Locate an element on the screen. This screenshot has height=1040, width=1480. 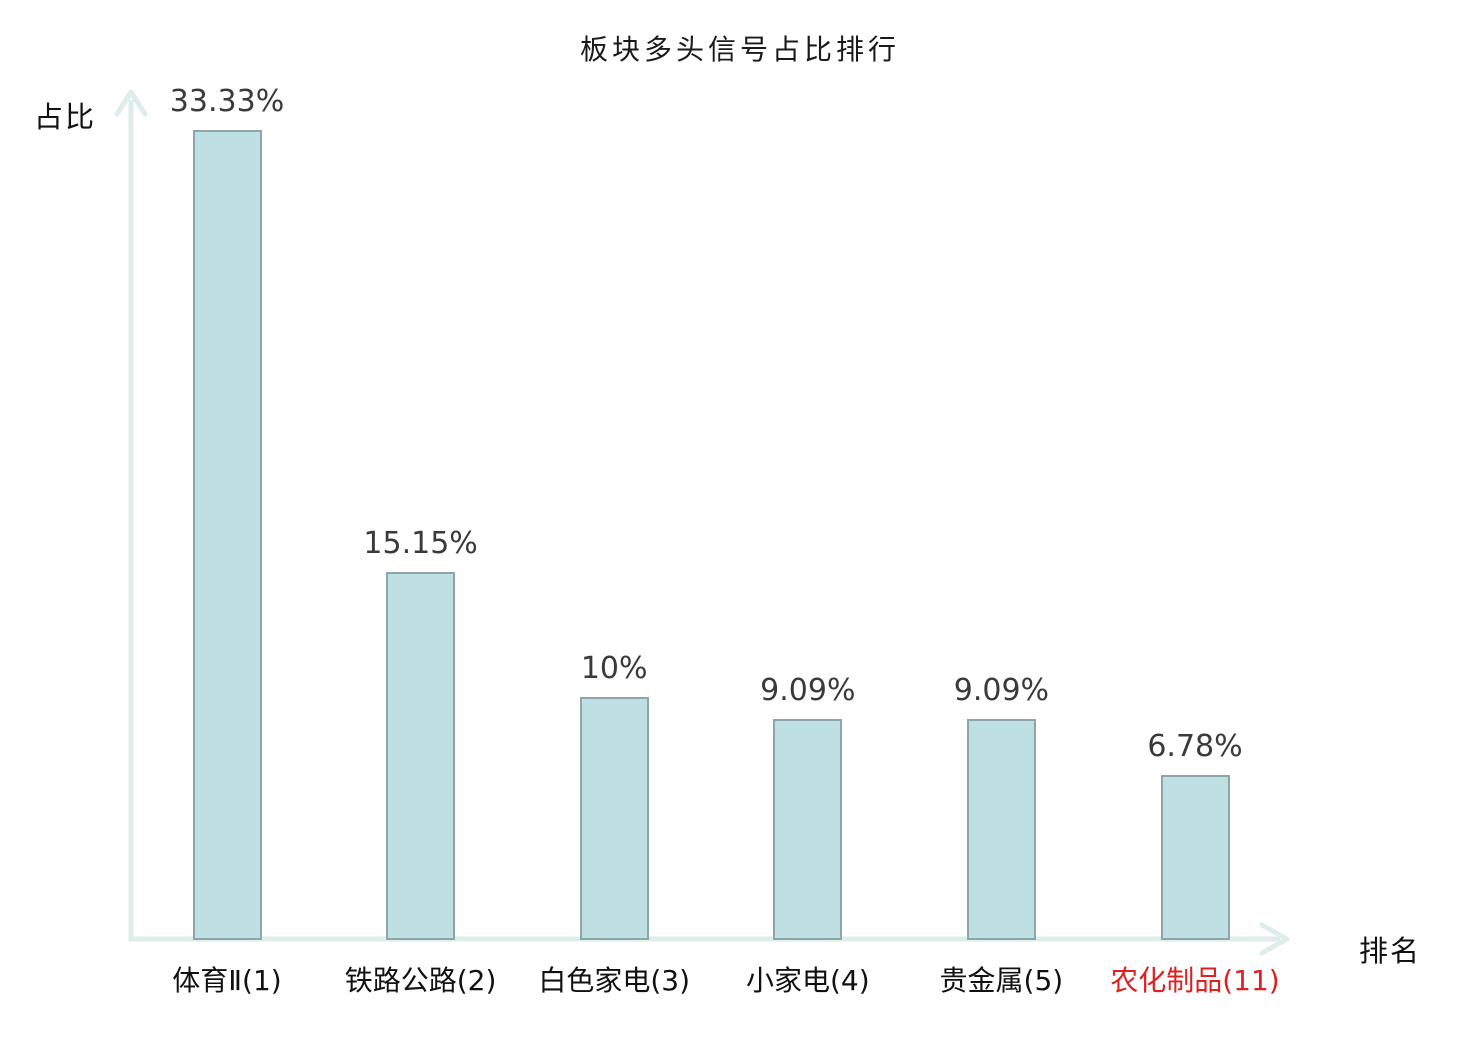
category-label: 贵金属(5) is located at coordinates (1001, 980).